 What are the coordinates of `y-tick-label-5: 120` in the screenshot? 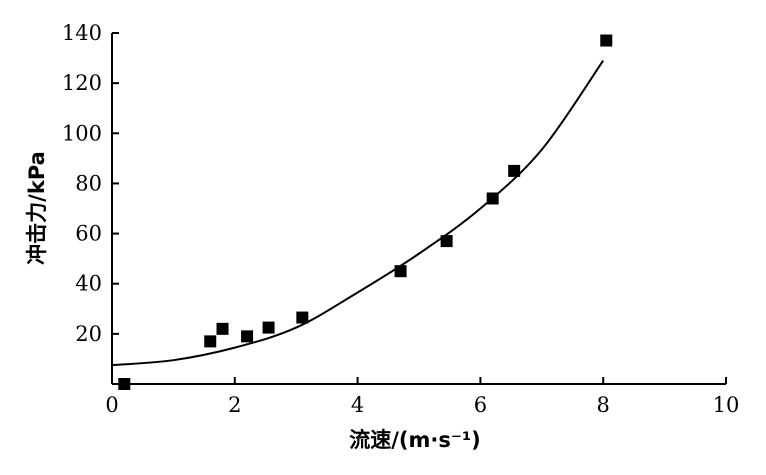 It's located at (82, 83).